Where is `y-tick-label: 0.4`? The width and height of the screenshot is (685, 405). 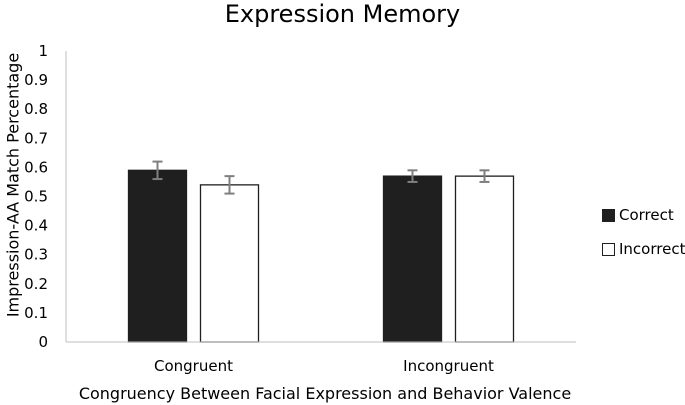
y-tick-label: 0.4 is located at coordinates (36, 226).